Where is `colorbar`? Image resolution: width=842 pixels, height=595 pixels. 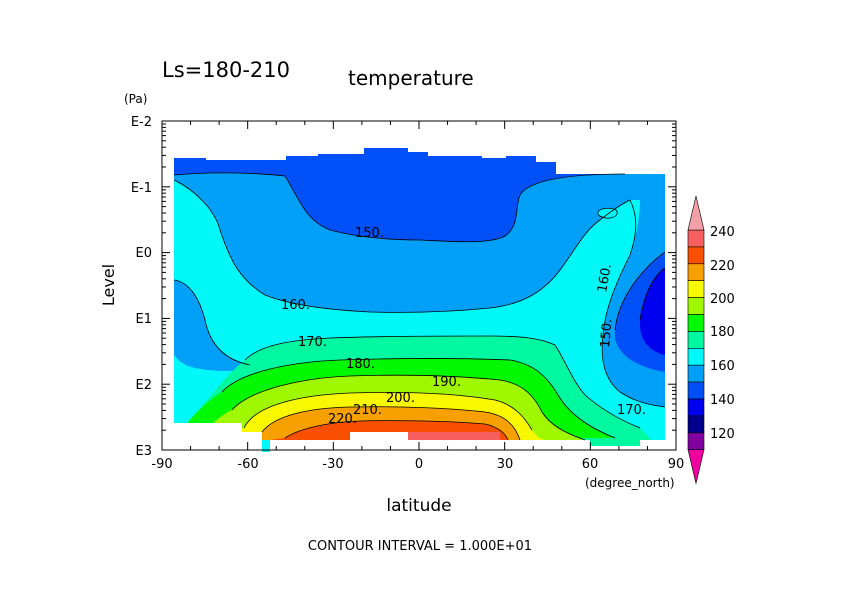
colorbar is located at coordinates (696, 339).